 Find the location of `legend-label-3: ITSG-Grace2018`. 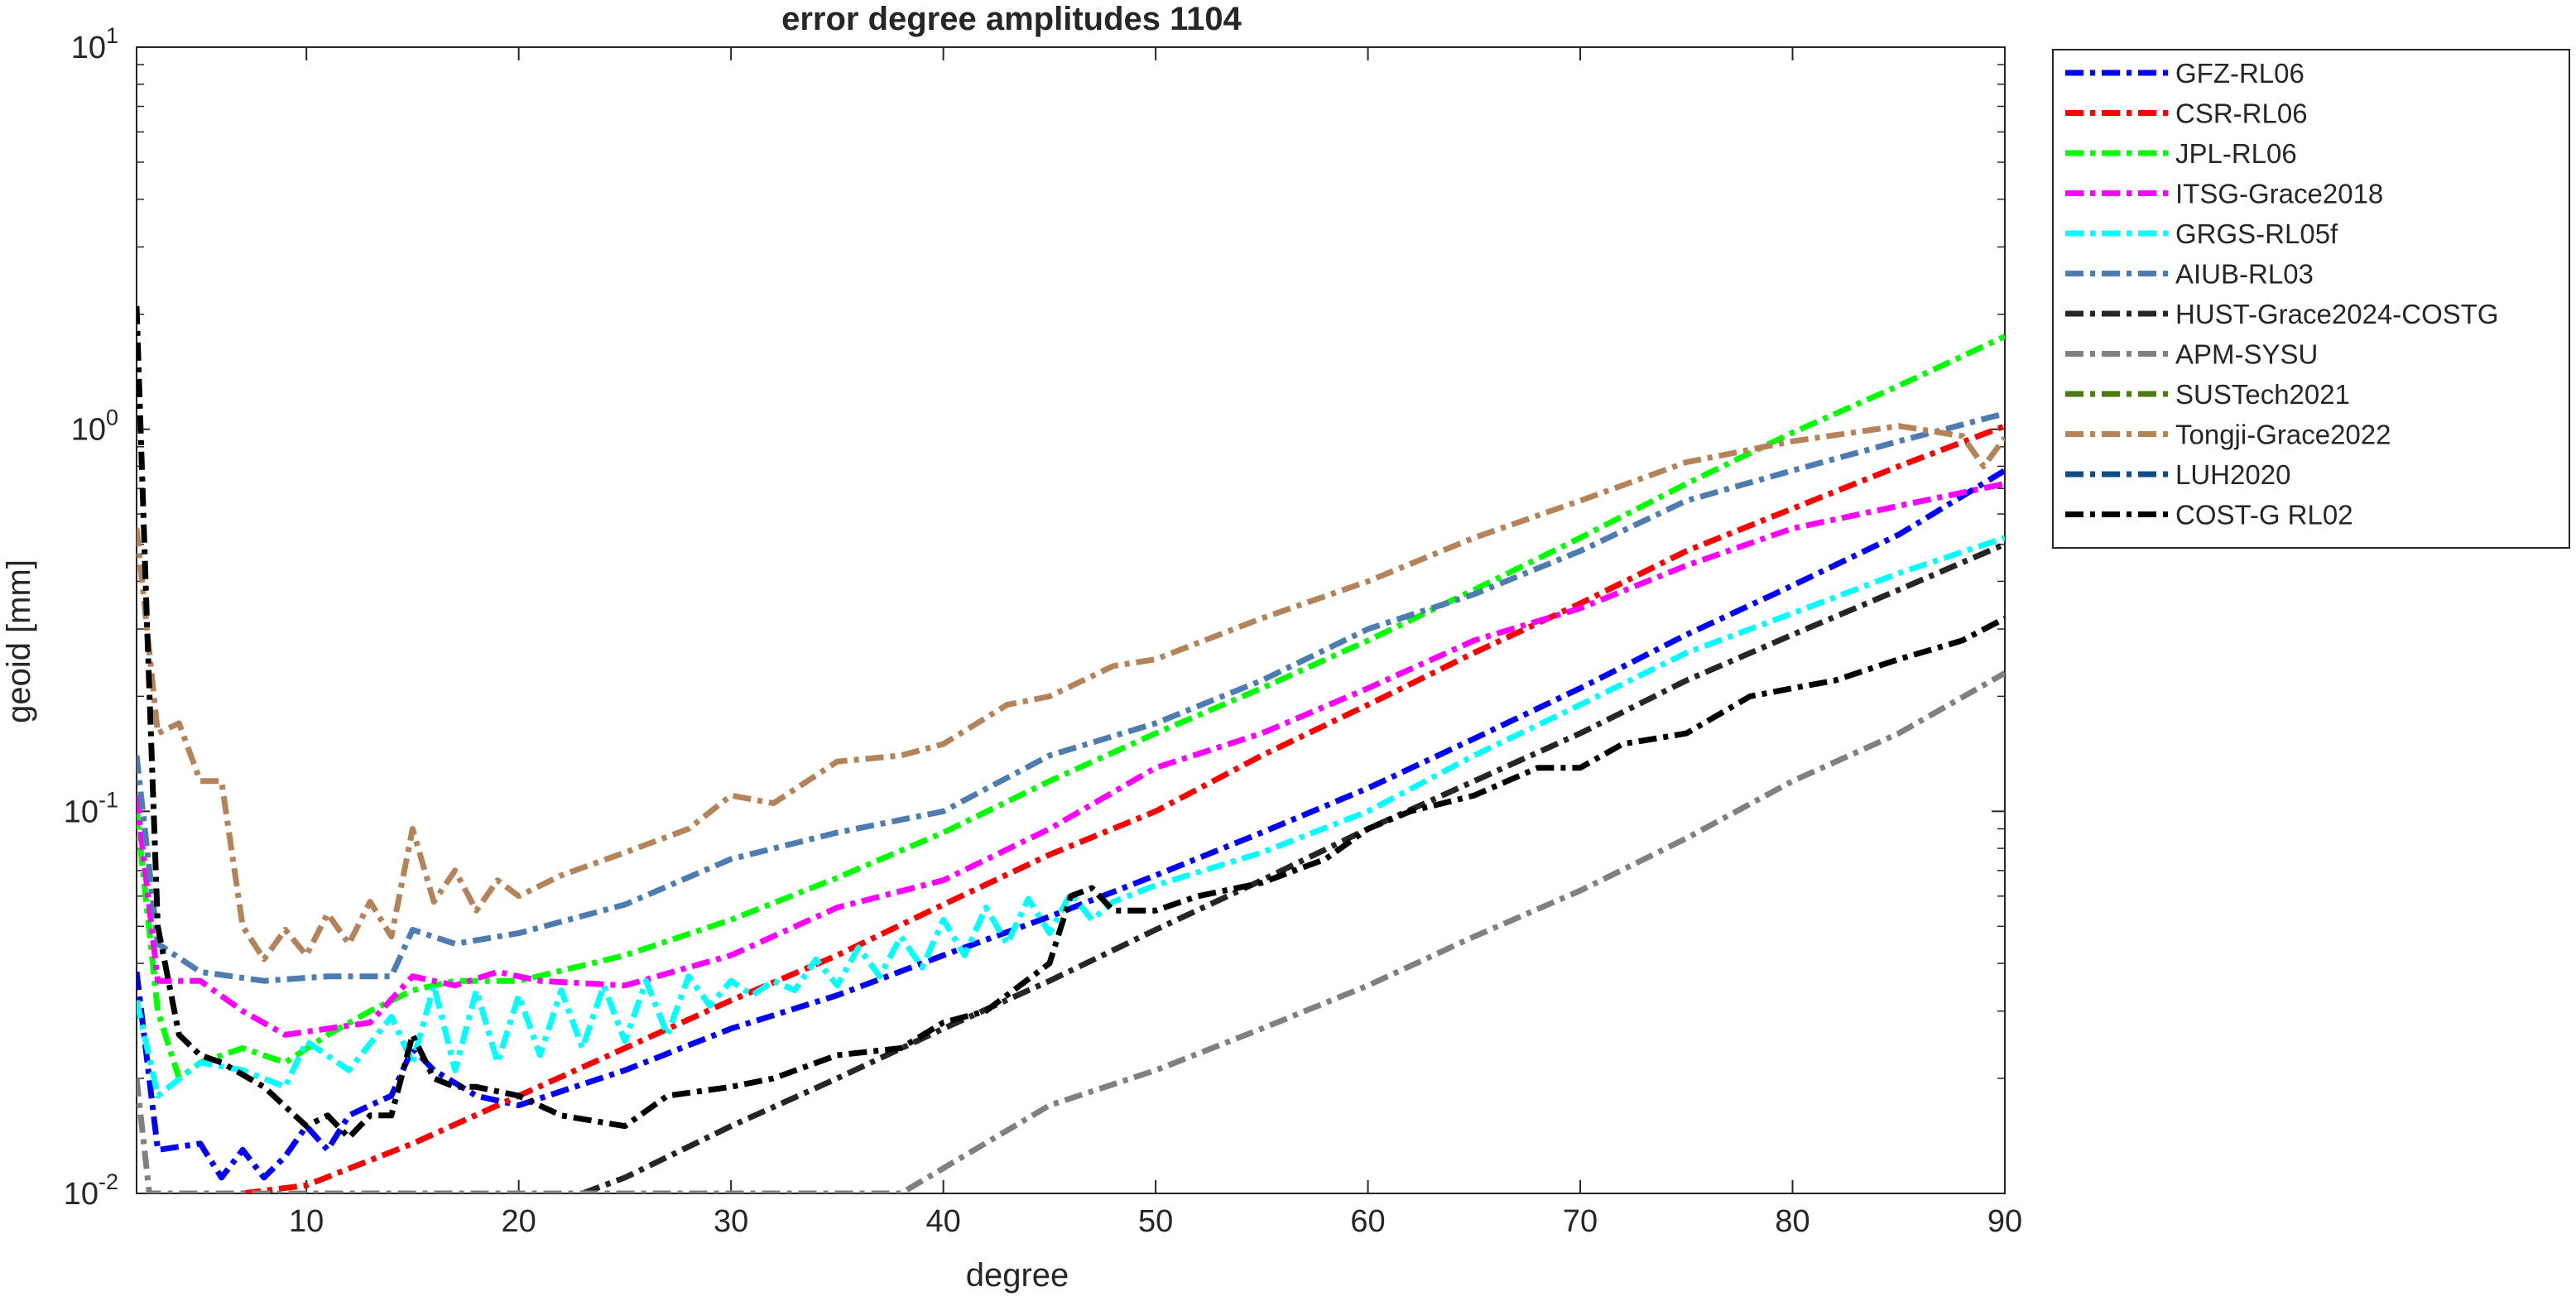

legend-label-3: ITSG-Grace2018 is located at coordinates (2279, 194).